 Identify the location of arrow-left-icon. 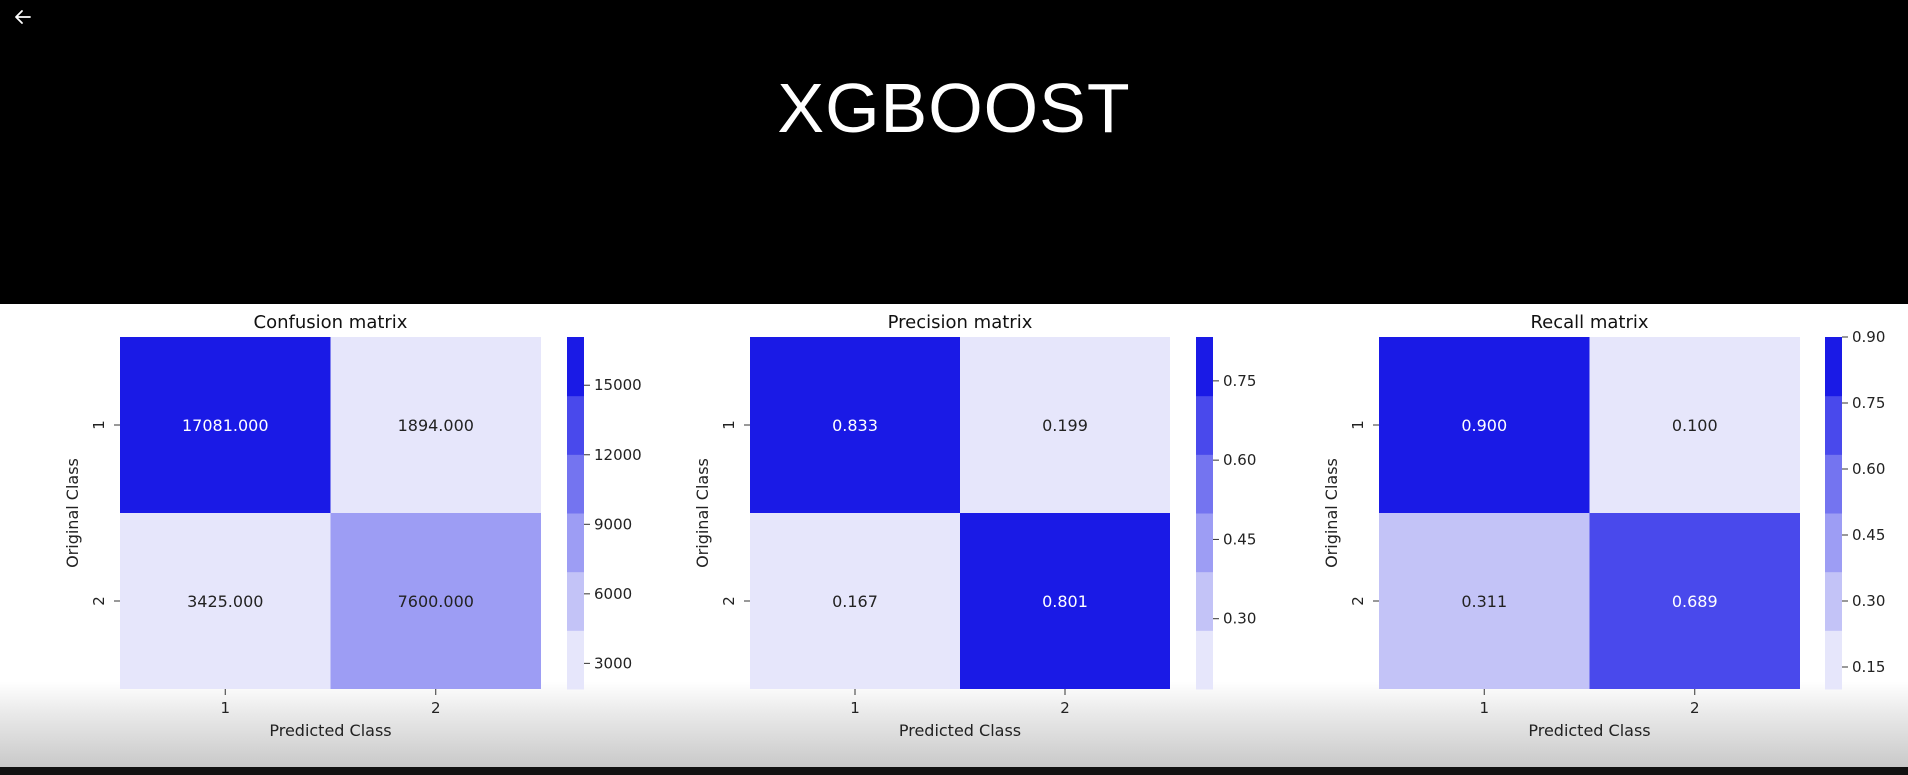
(23, 17).